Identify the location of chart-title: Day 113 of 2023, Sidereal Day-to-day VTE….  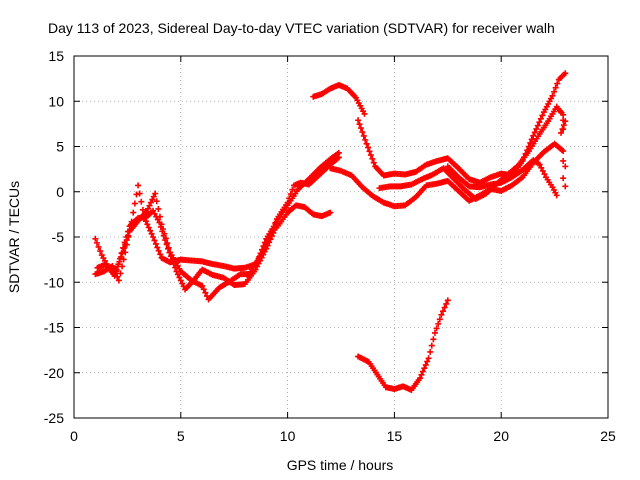
(301, 28).